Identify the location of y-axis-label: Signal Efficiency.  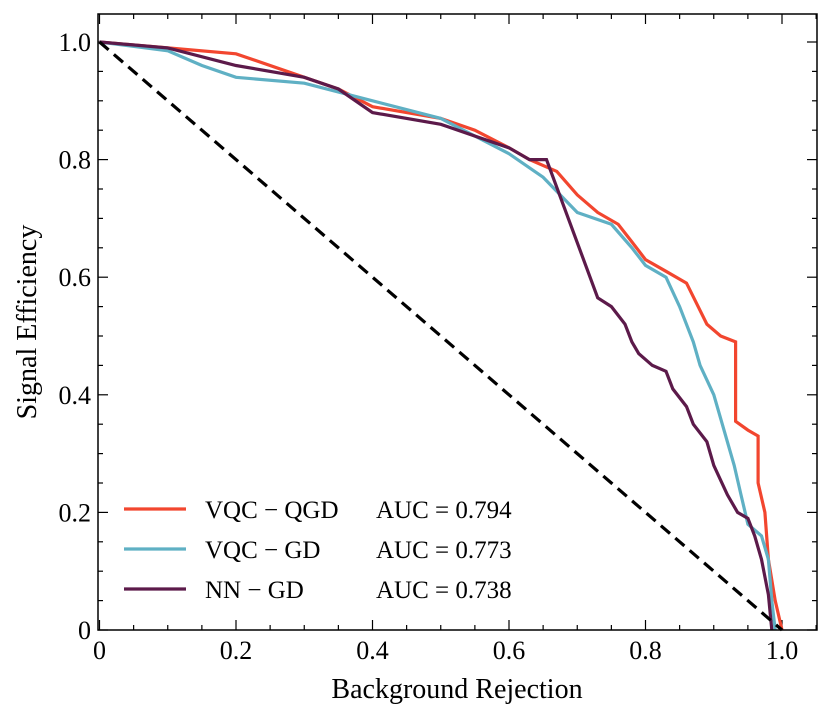
(27, 322).